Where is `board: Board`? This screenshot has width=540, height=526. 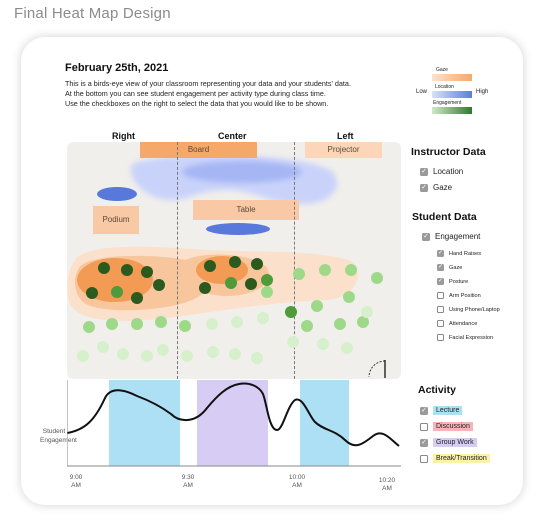 board: Board is located at coordinates (198, 150).